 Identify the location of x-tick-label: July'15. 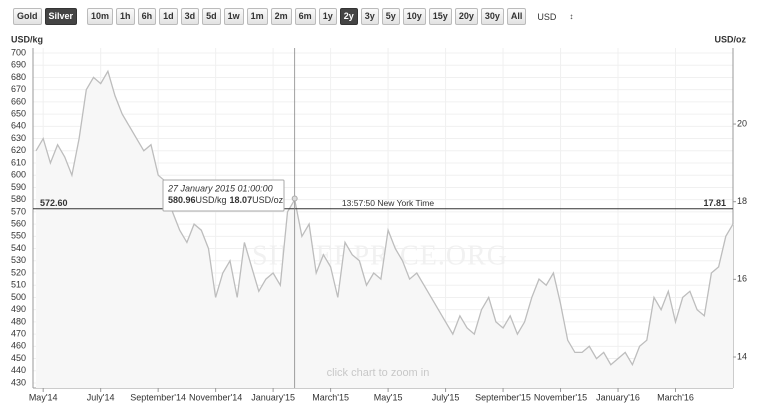
(446, 397).